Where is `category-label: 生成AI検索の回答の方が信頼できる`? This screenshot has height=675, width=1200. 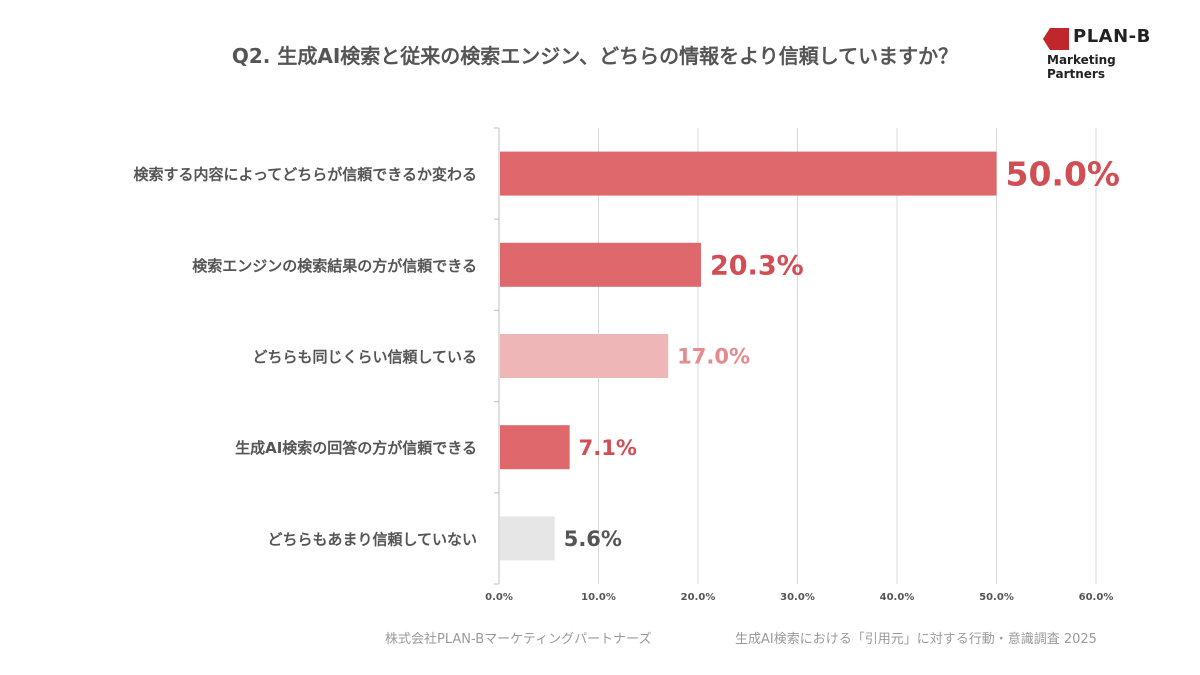
category-label: 生成AI検索の回答の方が信頼できる is located at coordinates (356, 448).